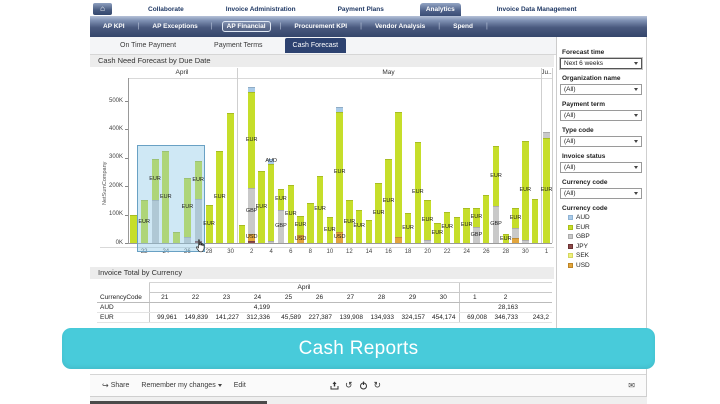 The width and height of the screenshot is (720, 404). I want to click on video-scrubber, so click(178, 402).